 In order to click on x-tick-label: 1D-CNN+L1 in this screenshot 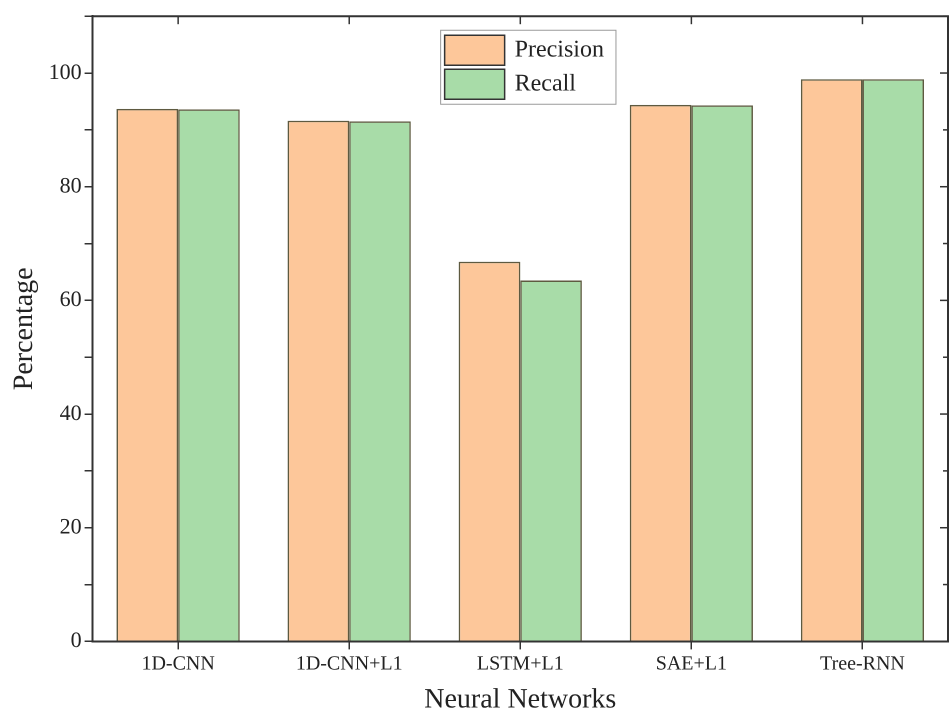, I will do `click(349, 663)`.